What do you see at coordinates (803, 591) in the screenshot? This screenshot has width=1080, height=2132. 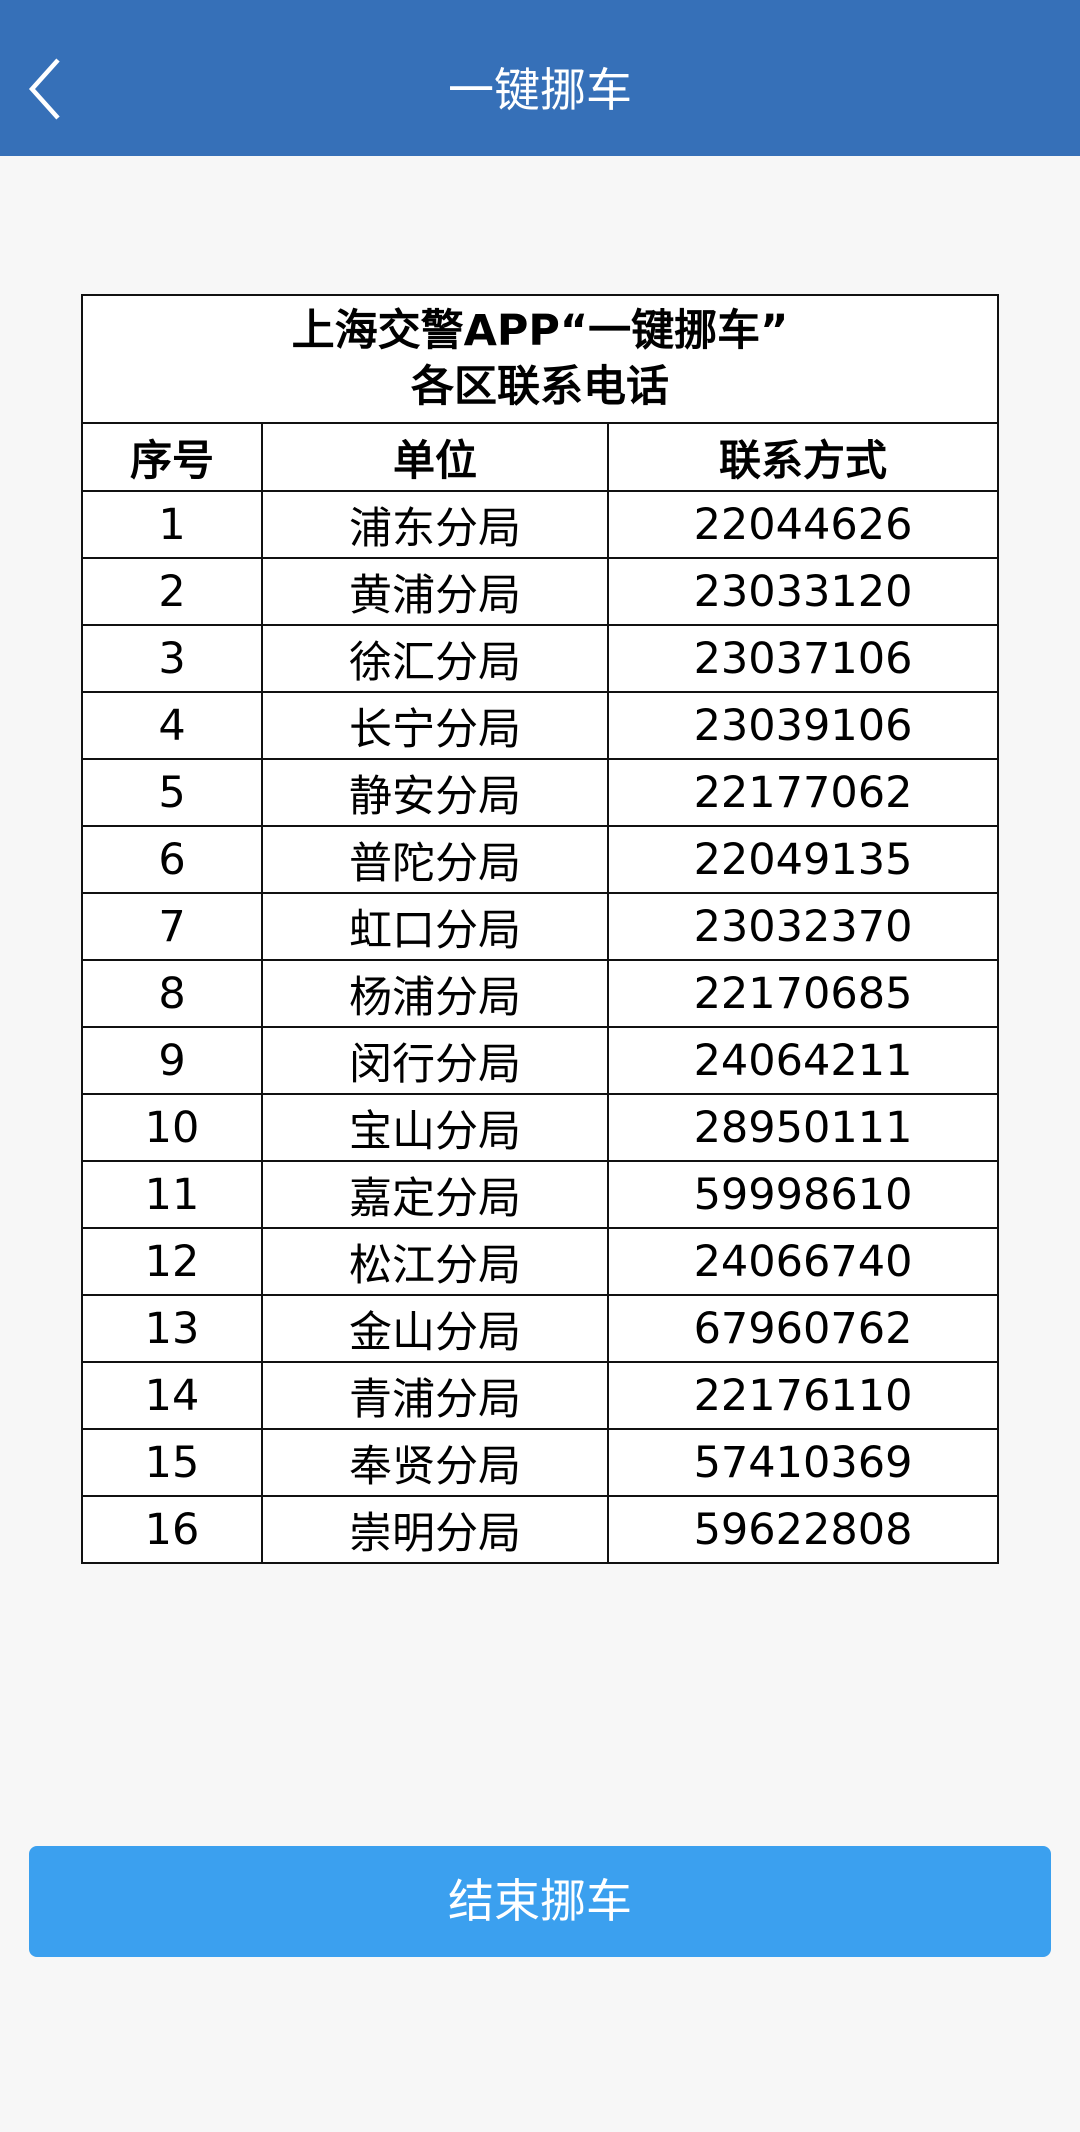 I see `phone-cell: 23033120` at bounding box center [803, 591].